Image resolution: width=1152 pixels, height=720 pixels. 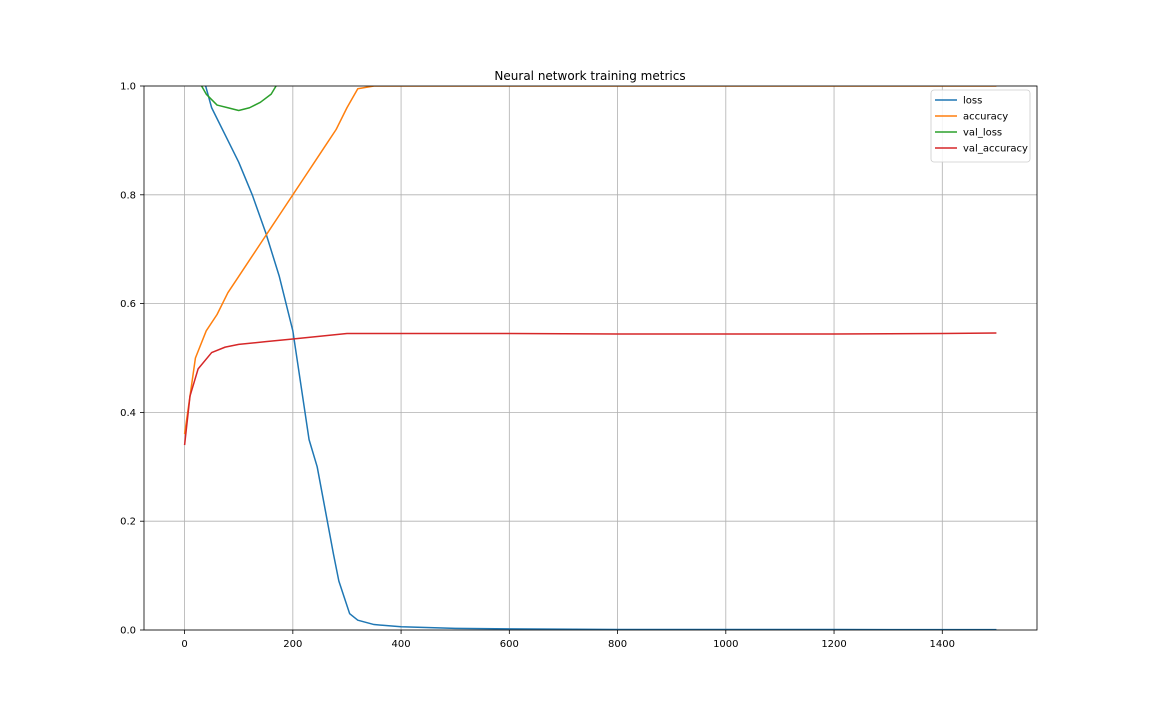 What do you see at coordinates (292, 644) in the screenshot?
I see `x-tick-label: 200` at bounding box center [292, 644].